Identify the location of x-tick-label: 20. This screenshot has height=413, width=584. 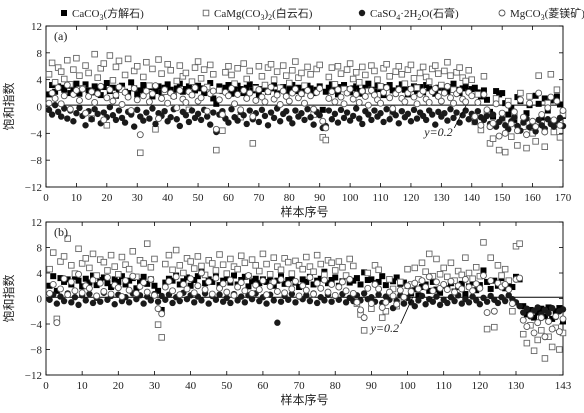
(107, 198).